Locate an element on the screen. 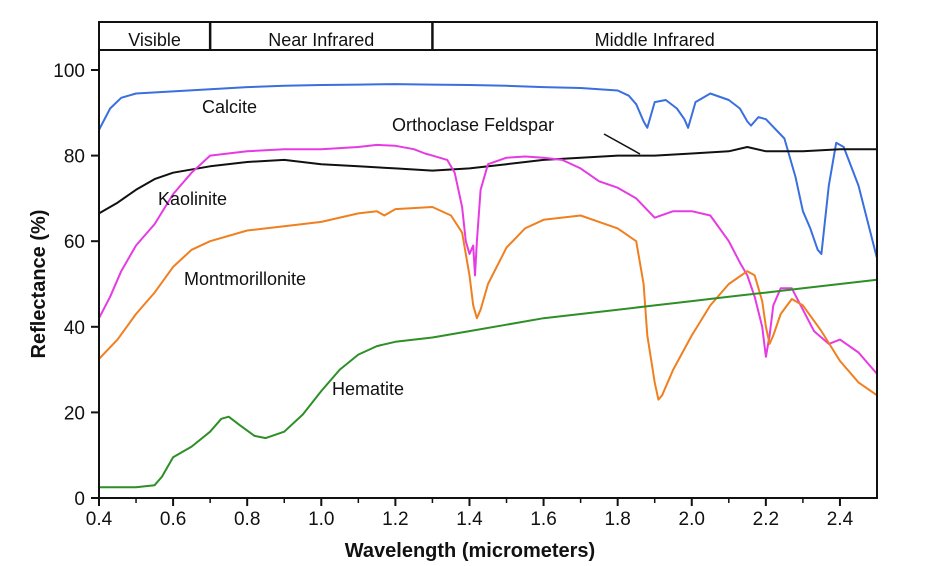 The width and height of the screenshot is (934, 566). y-tick-label: 100 is located at coordinates (69, 71).